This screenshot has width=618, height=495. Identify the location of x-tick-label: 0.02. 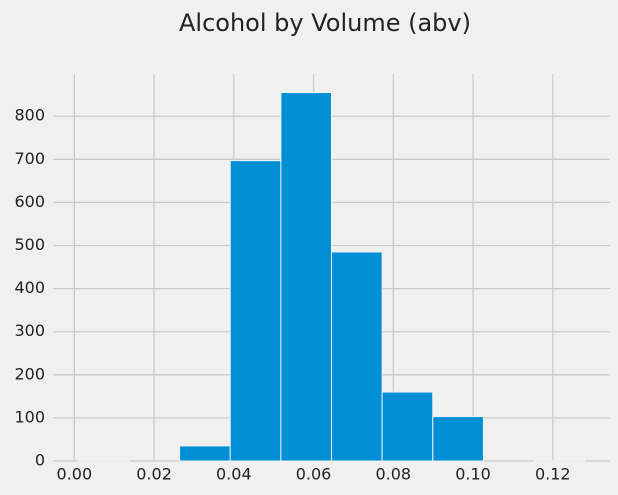
(154, 474).